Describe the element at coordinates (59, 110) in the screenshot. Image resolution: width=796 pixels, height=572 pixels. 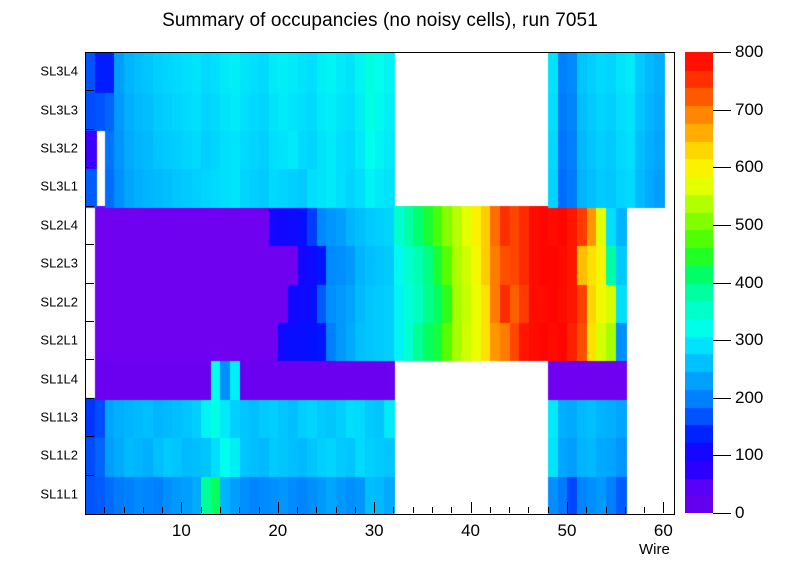
I see `y-axis-label-sl3l3: SL3L3` at that location.